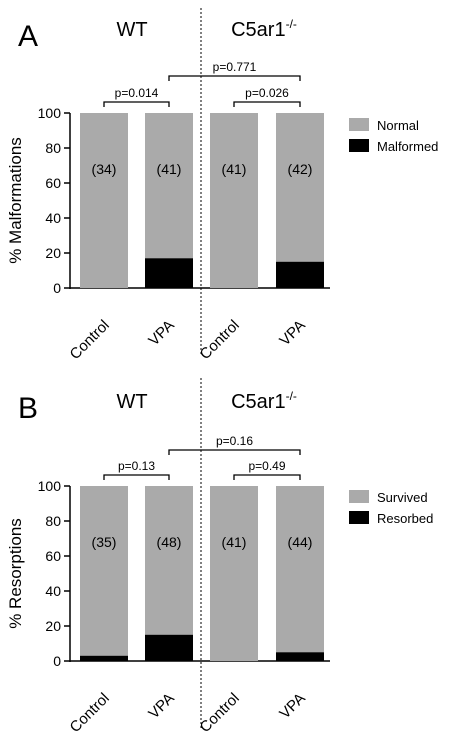 This screenshot has width=453, height=731. I want to click on p-value-label: p=0.014, so click(137, 93).